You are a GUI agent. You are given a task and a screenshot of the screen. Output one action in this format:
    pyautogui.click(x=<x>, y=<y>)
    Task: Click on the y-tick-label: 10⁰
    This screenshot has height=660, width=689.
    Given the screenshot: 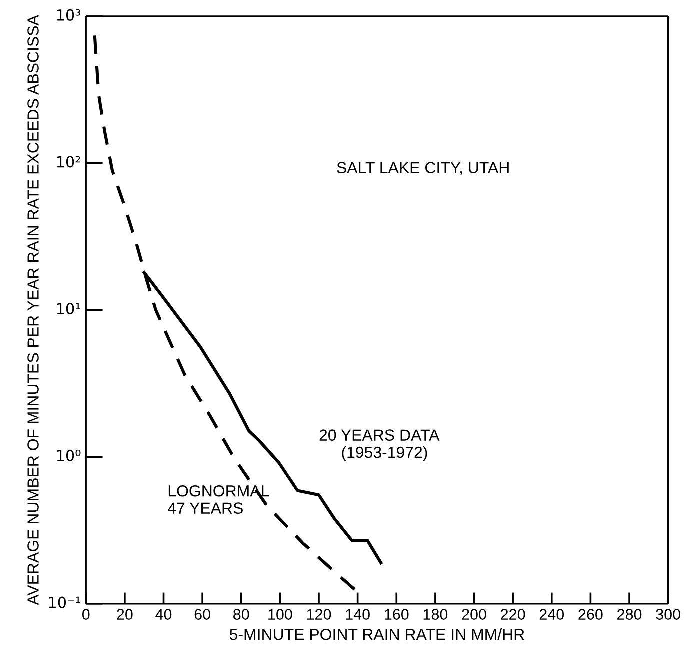 What is the action you would take?
    pyautogui.click(x=69, y=456)
    